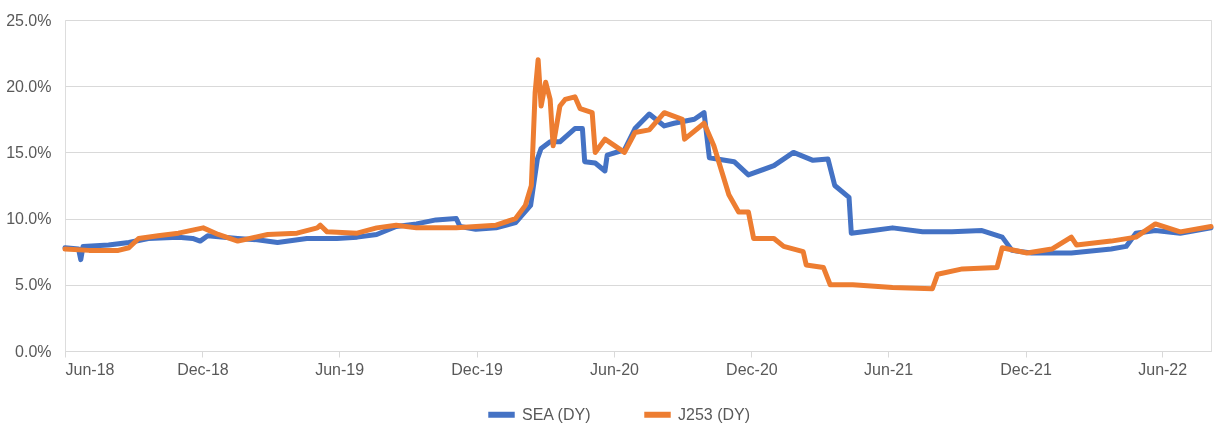  I want to click on y-tick-label: 5.0%, so click(33, 285).